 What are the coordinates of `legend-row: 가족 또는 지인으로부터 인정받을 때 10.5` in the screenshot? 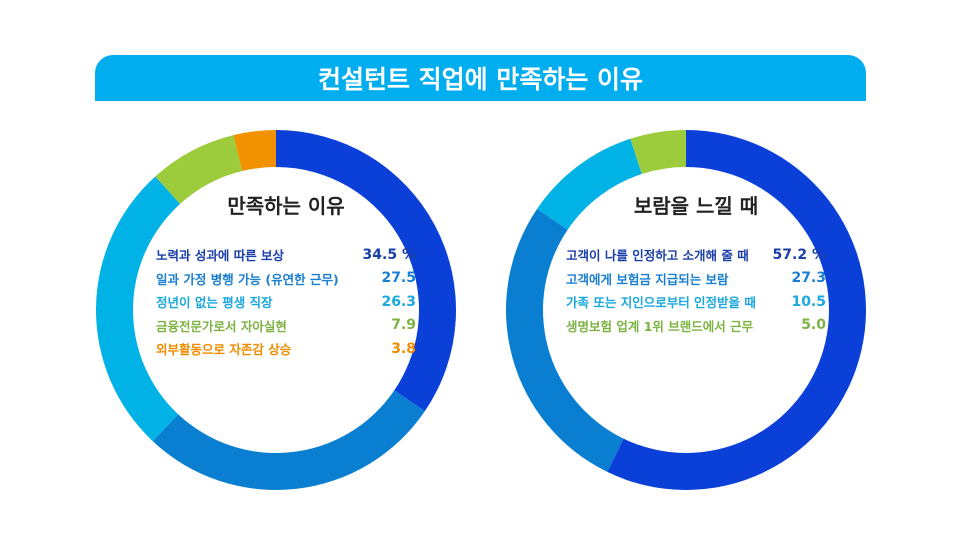 It's located at (696, 302).